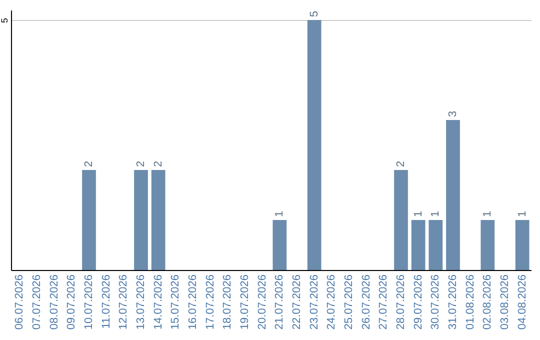 This screenshot has width=540, height=340. I want to click on x-tick-label: 07.07.2026, so click(37, 302).